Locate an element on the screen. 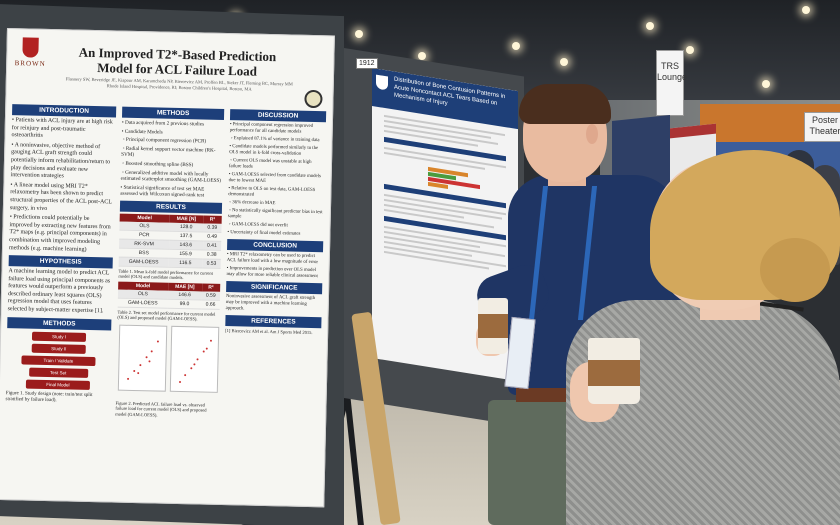 This screenshot has height=525, width=840. section-introduction: INTRODUCTION is located at coordinates (64, 111).